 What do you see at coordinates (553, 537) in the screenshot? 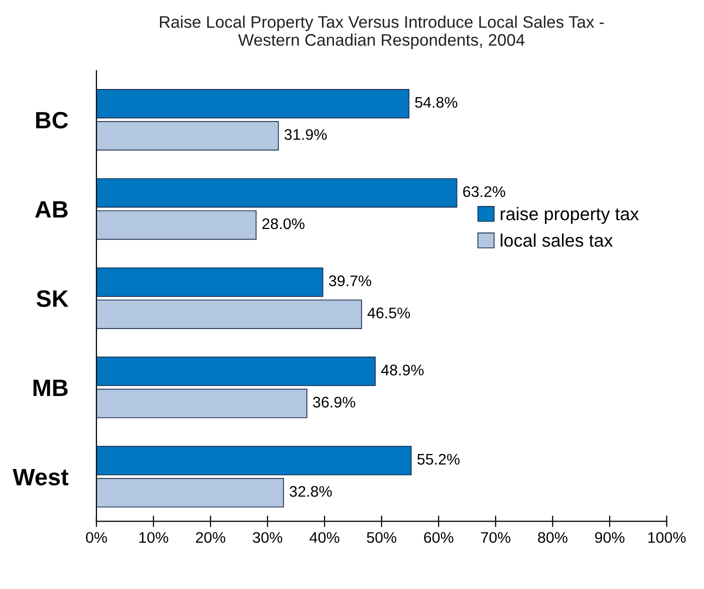
I see `x-tick-label: 80%` at bounding box center [553, 537].